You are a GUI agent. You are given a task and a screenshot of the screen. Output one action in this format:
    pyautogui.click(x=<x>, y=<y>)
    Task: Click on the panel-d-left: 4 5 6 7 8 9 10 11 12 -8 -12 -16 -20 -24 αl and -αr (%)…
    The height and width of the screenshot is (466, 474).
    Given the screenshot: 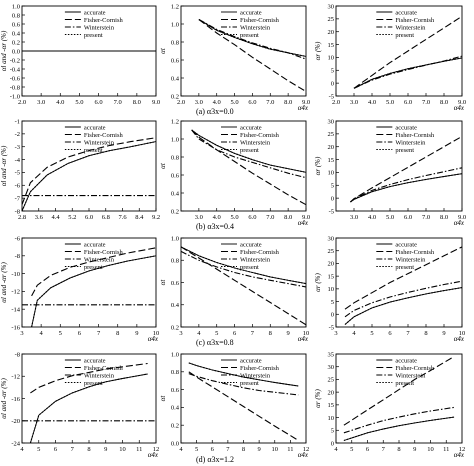 What is the action you would take?
    pyautogui.click(x=79, y=405)
    